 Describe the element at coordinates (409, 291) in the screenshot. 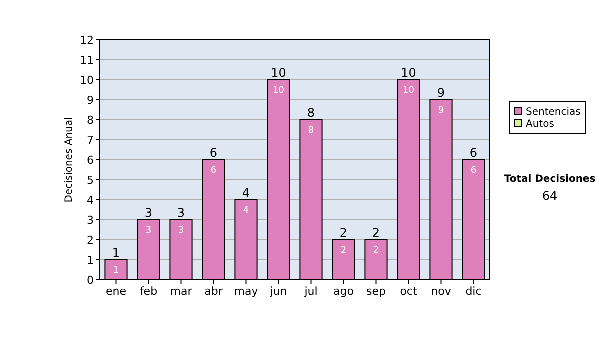

I see `x-tick-label: oct` at that location.